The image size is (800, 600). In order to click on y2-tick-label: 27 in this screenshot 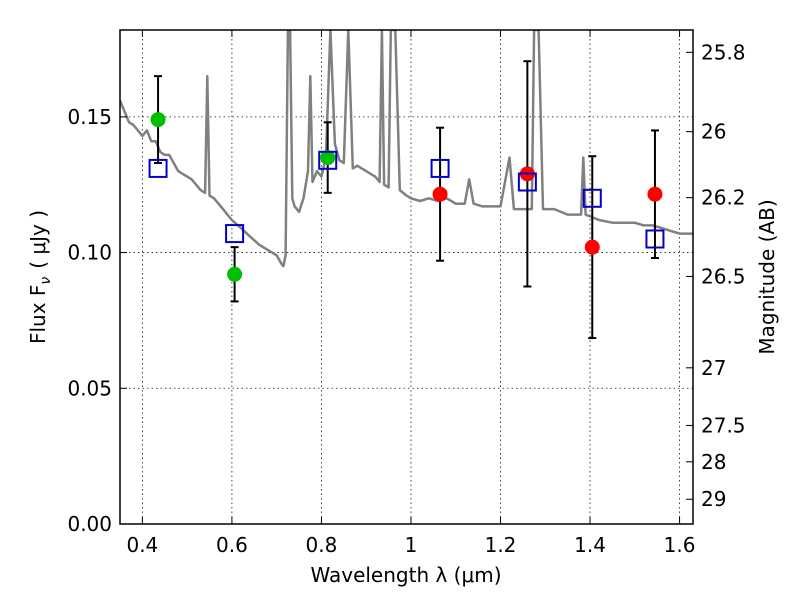, I will do `click(713, 368)`.